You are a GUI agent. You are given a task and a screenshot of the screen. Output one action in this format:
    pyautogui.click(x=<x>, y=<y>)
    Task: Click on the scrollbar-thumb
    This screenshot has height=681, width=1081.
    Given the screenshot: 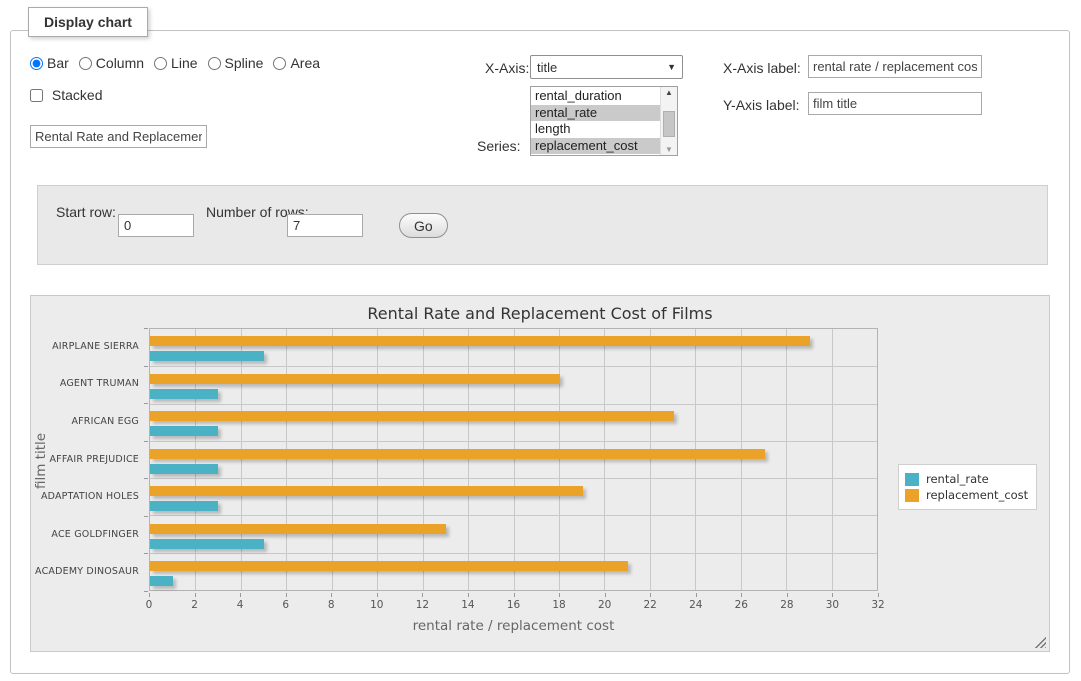 What is the action you would take?
    pyautogui.click(x=669, y=124)
    